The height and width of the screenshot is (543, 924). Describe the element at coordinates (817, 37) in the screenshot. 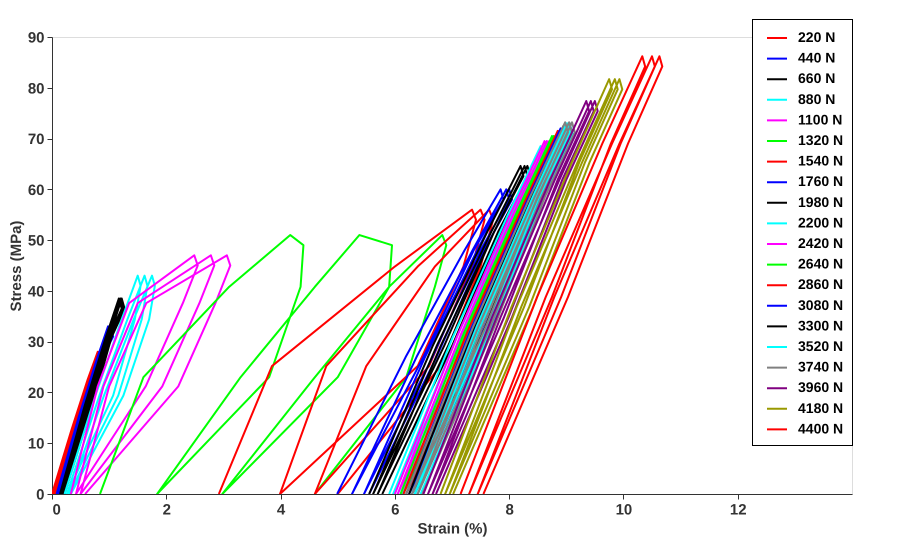

I see `legend-label: 220 N` at that location.